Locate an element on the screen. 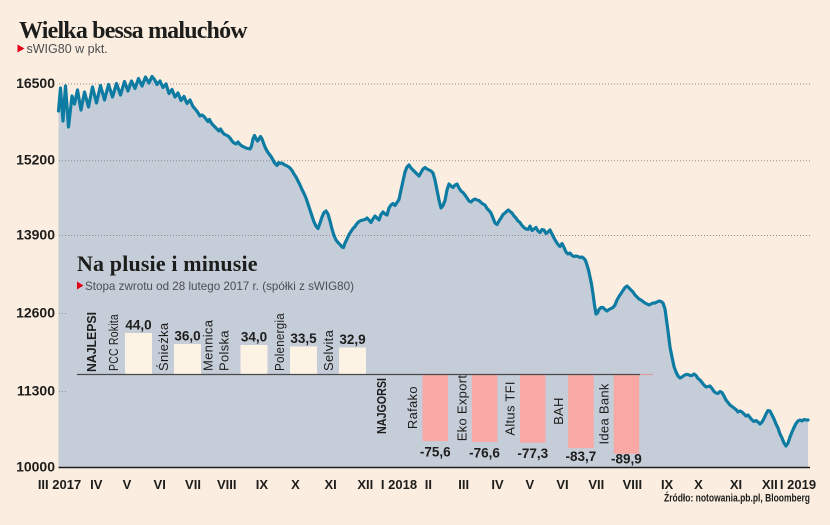  svg-text: 33,5 is located at coordinates (303, 338).